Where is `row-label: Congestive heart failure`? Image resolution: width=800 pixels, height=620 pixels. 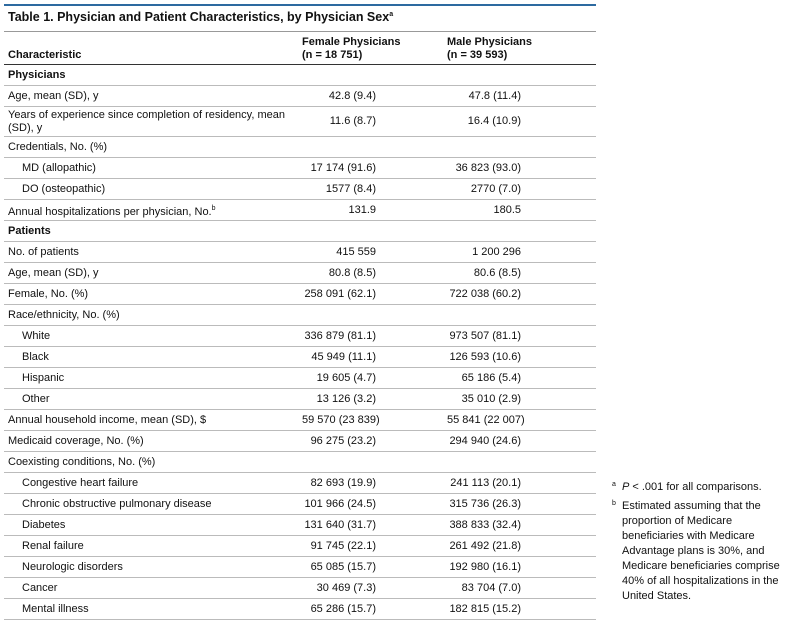 row-label: Congestive heart failure is located at coordinates (151, 483).